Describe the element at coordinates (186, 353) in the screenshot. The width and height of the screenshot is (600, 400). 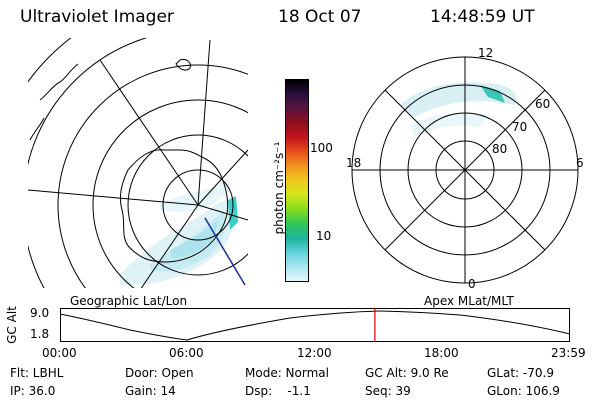
I see `time-tick-0600: 06:00` at that location.